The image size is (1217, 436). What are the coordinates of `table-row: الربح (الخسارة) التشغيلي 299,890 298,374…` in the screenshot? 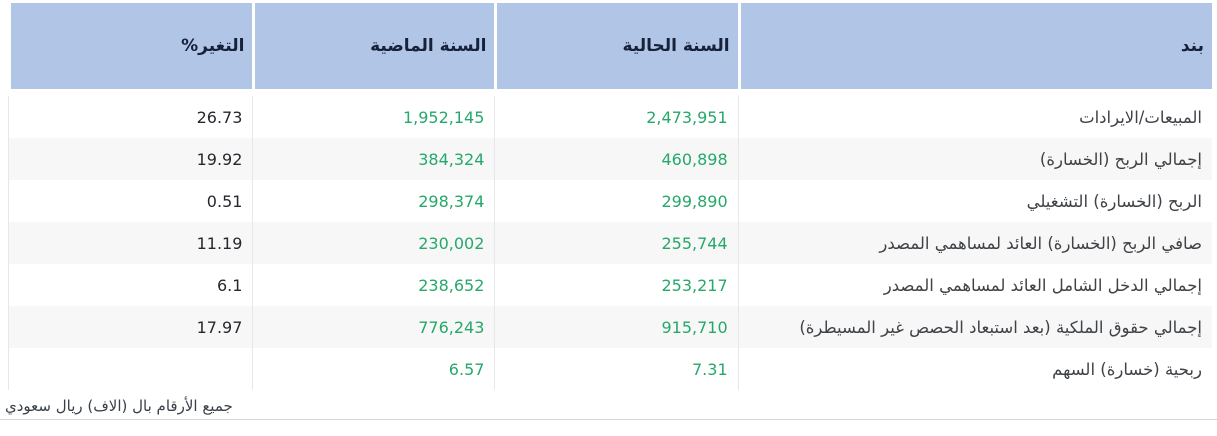 It's located at (610, 201).